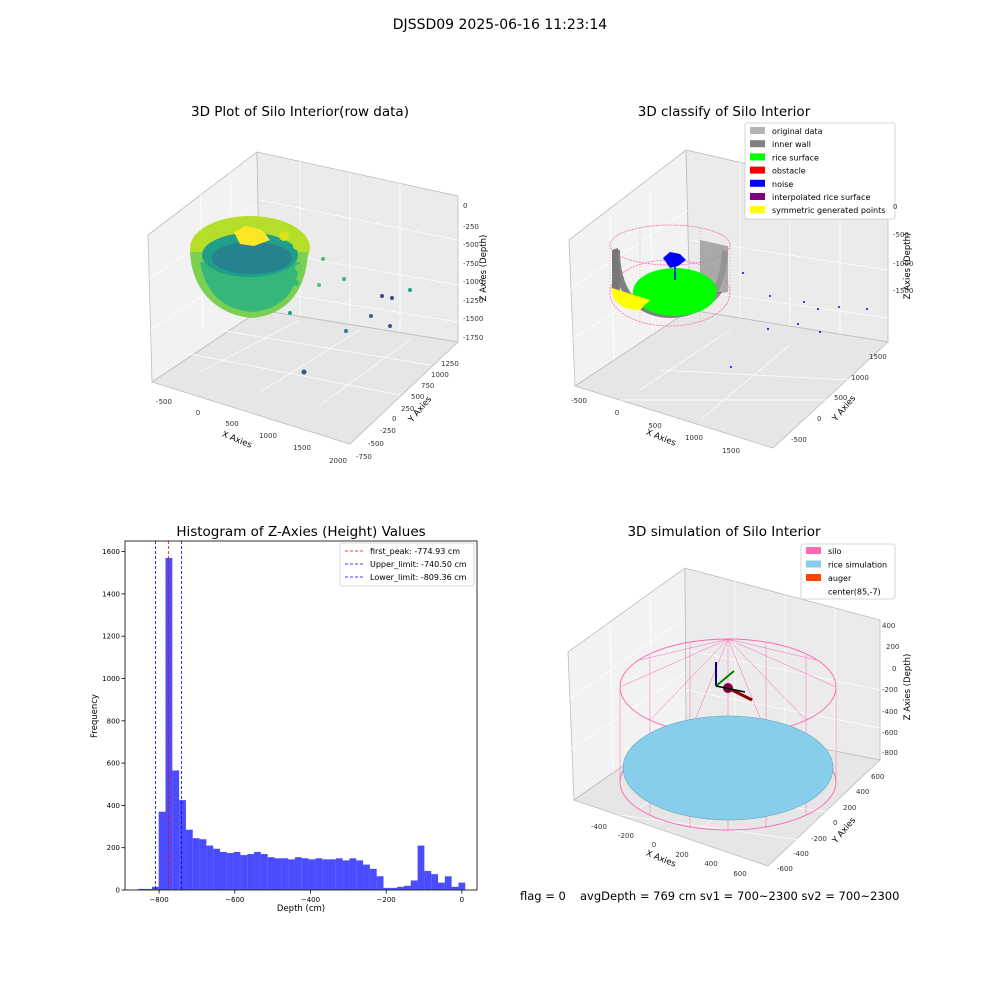 This screenshot has height=1000, width=1000. What do you see at coordinates (418, 577) in the screenshot?
I see `histogram-legend-label: Lower_limit: -809.36 cm` at bounding box center [418, 577].